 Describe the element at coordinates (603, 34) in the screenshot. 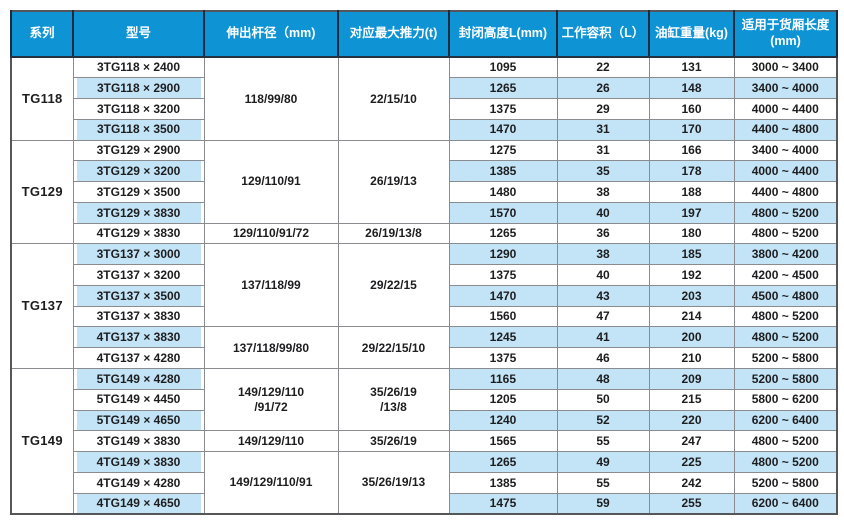

I see `header-cell-5: 工作容积（L）` at that location.